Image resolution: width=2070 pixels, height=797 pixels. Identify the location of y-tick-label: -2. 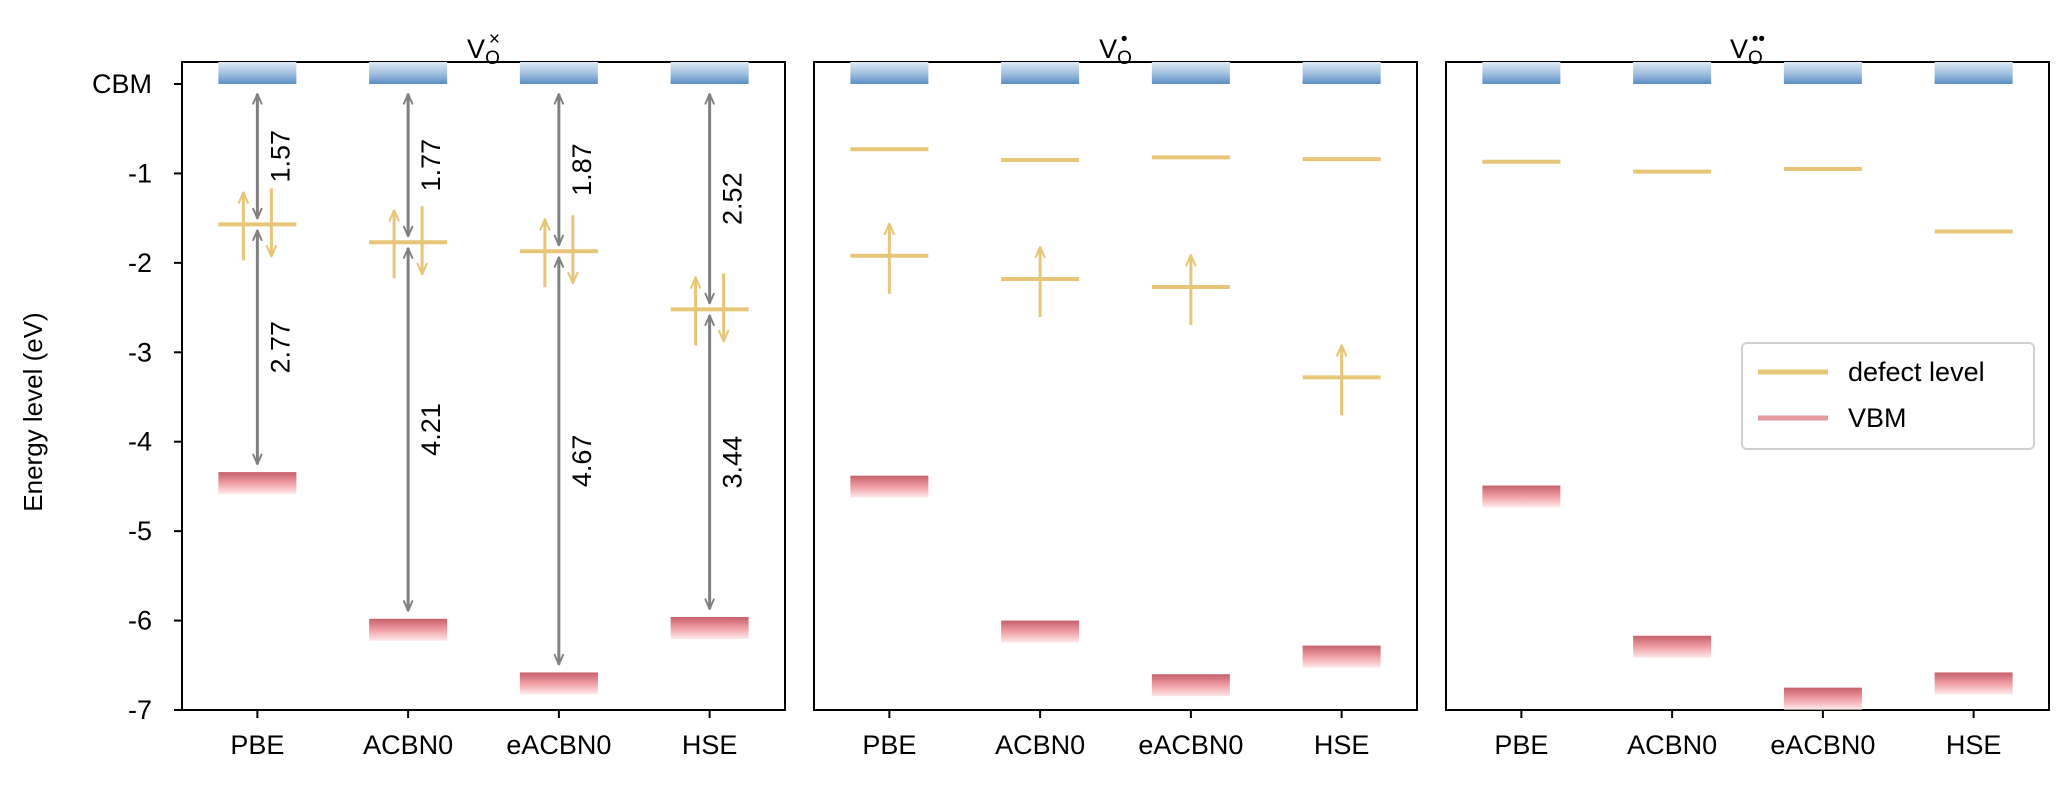
(140, 263).